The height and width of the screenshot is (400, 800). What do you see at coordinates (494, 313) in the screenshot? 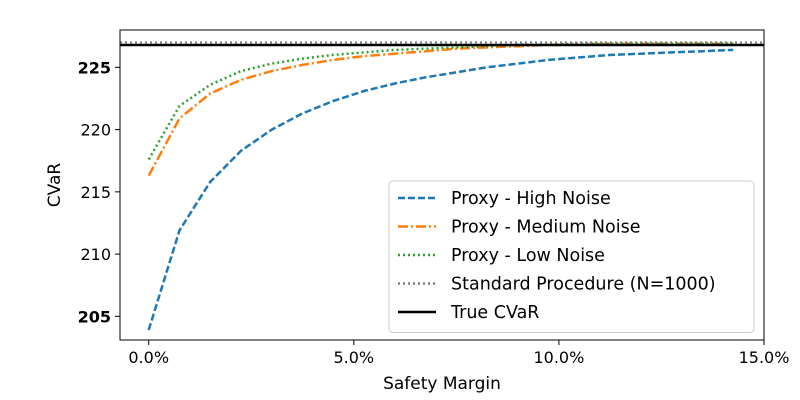
I see `legend-label: True CVaR` at bounding box center [494, 313].